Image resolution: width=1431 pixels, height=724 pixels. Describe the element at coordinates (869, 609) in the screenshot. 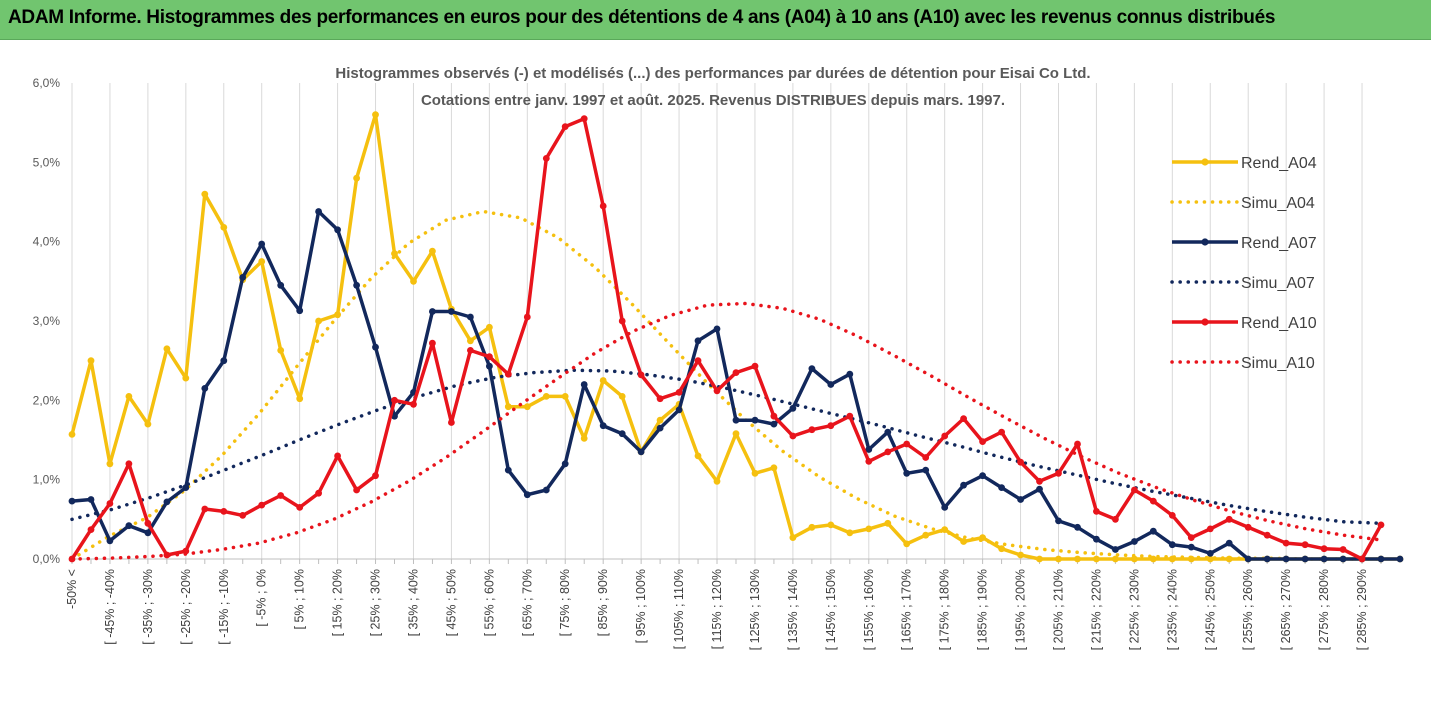

I see `x-tick-label: [ 155% ; 160%` at that location.